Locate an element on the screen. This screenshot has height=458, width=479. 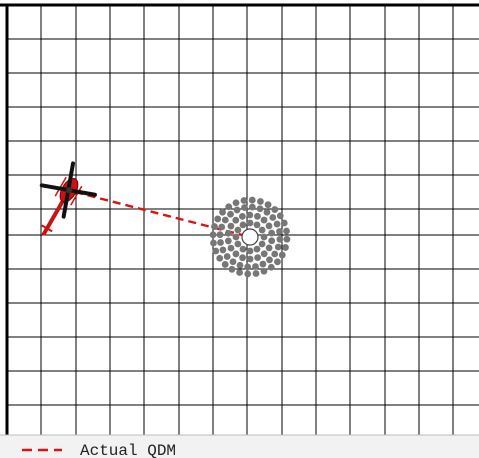
legend-background is located at coordinates (239, 446).